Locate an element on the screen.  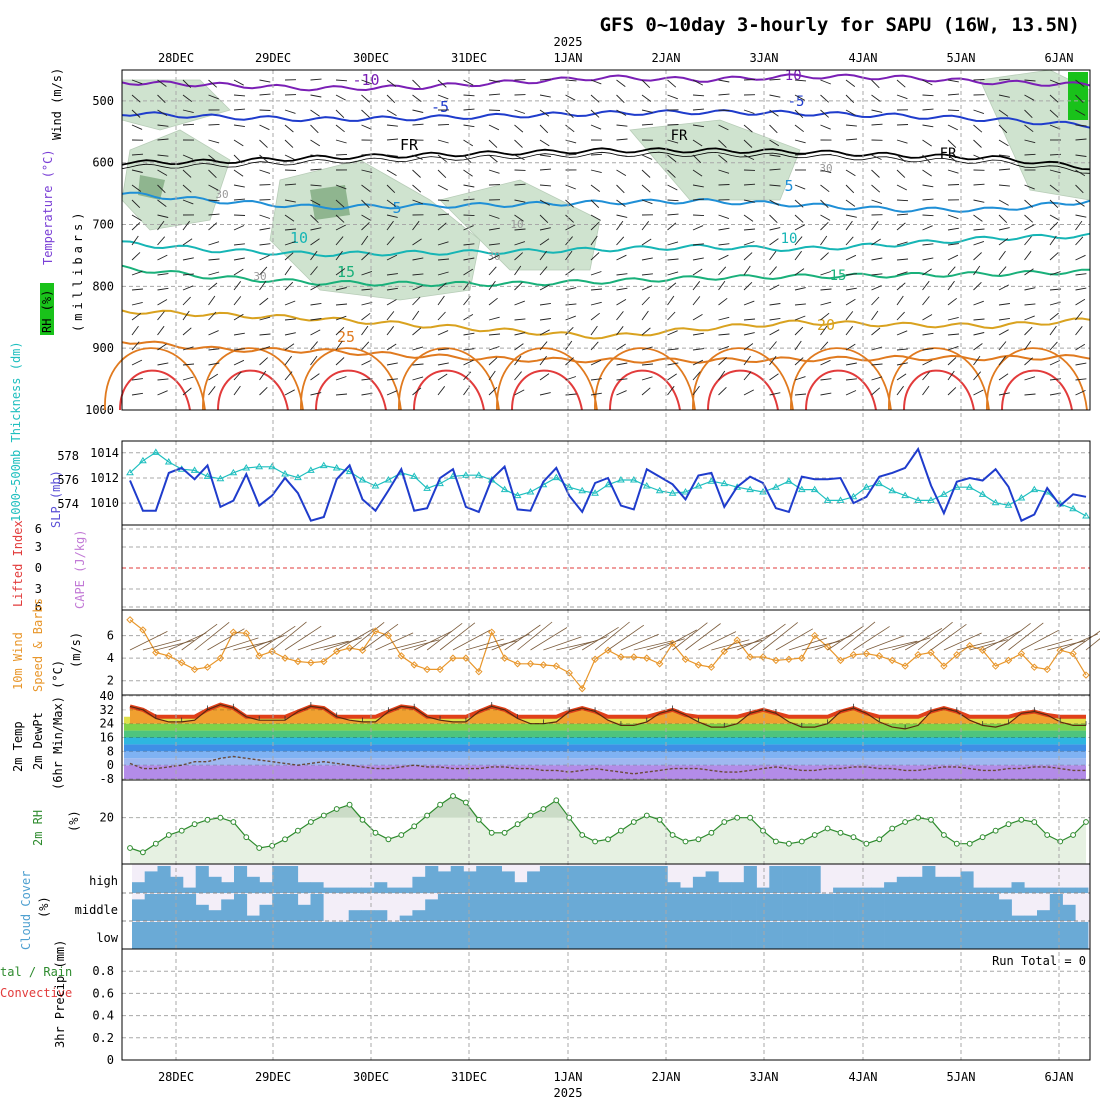
pressure-tick-label: 800 is located at coordinates (103, 286).